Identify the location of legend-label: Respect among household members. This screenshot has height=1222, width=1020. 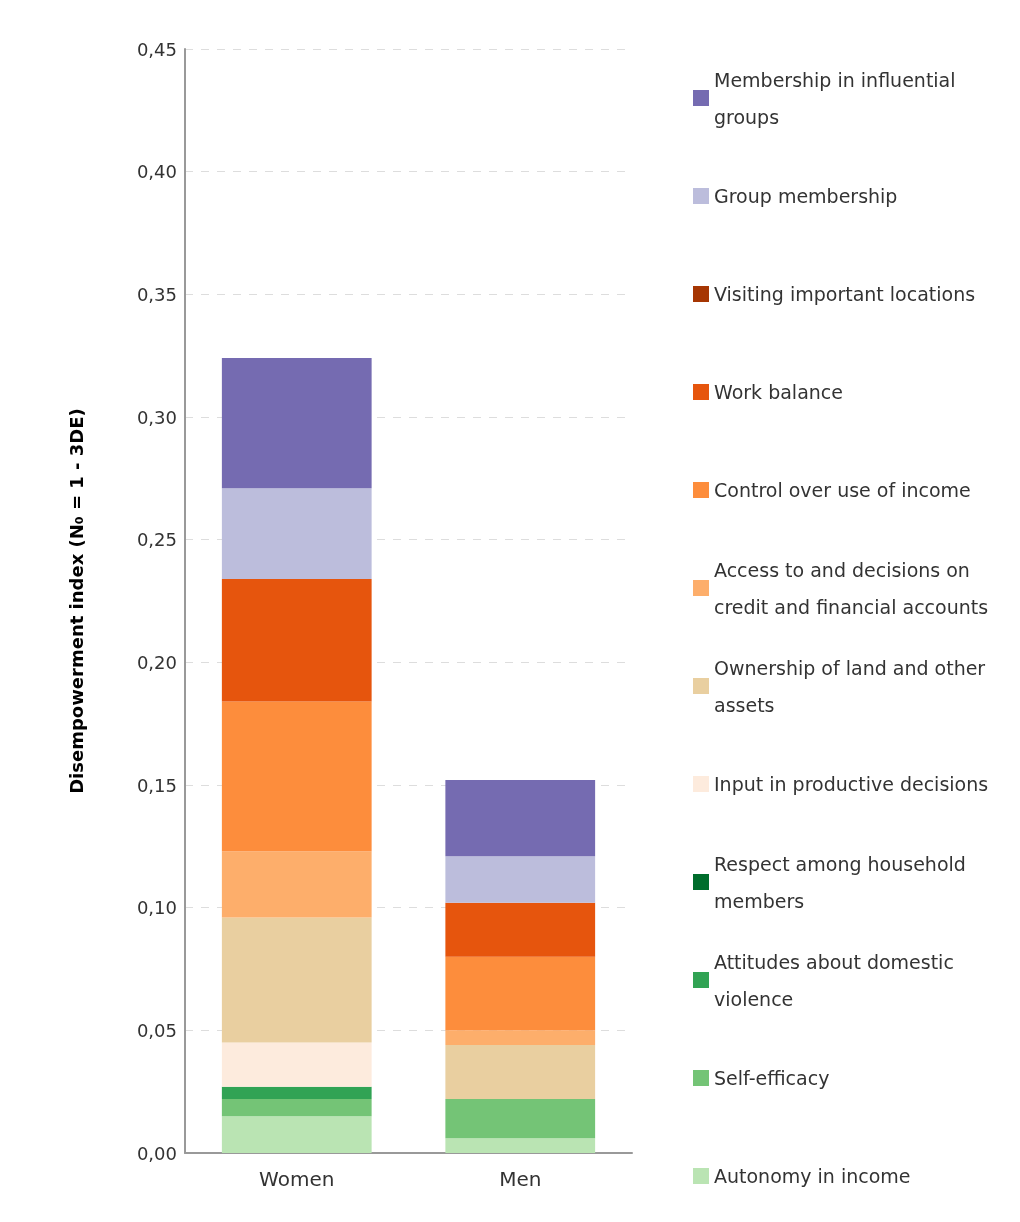
(843, 882).